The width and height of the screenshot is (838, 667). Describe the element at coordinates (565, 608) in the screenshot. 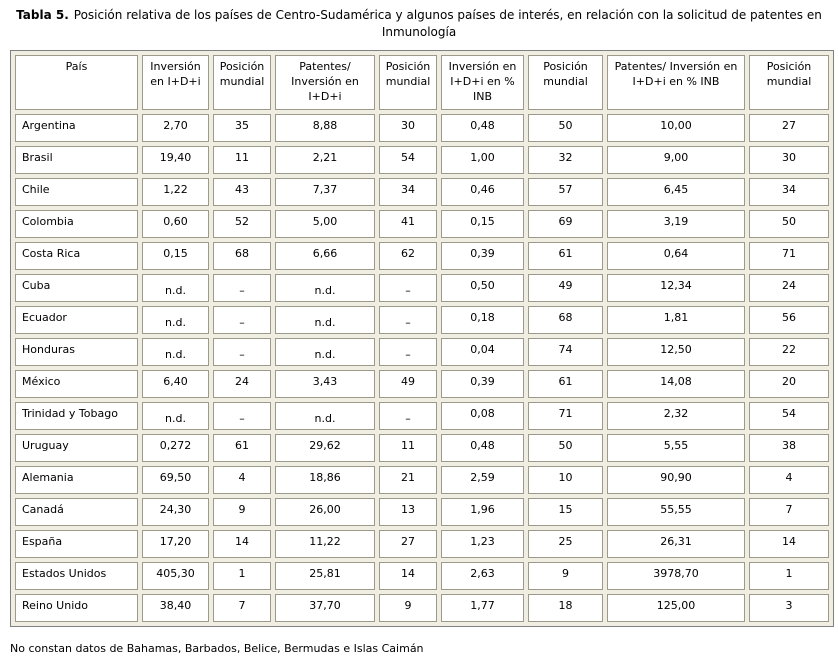

I see `value-cell: 18` at that location.